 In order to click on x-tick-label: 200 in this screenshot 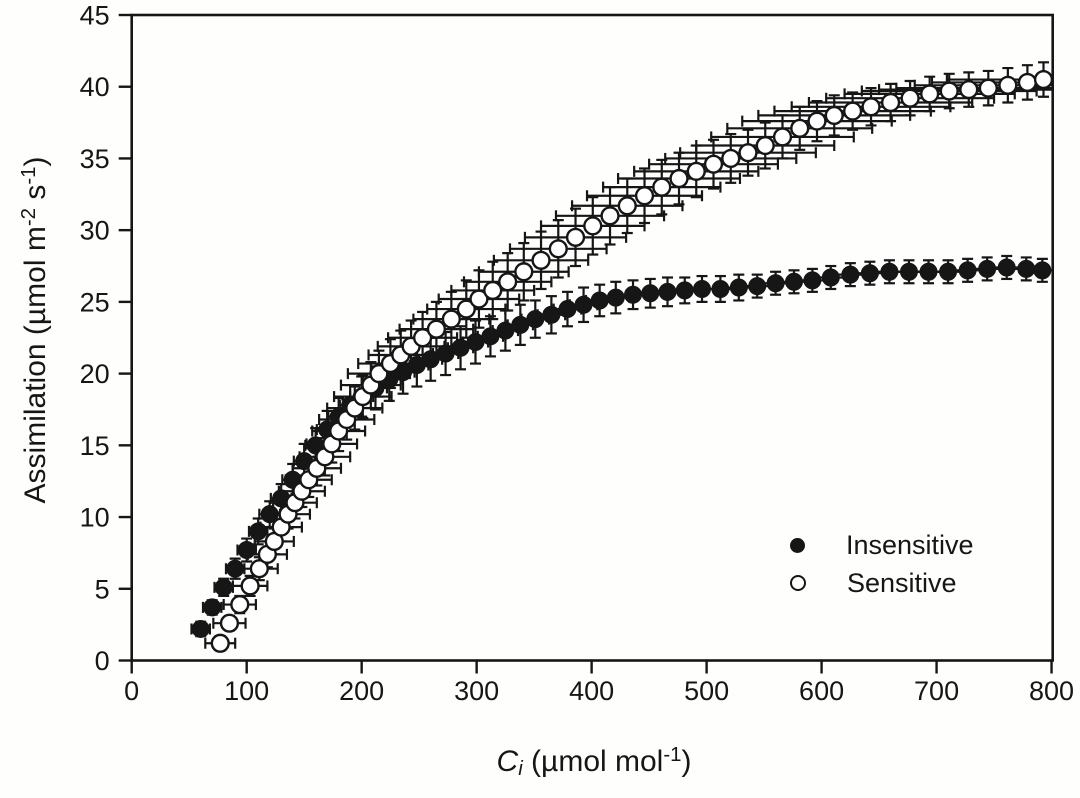, I will do `click(361, 691)`.